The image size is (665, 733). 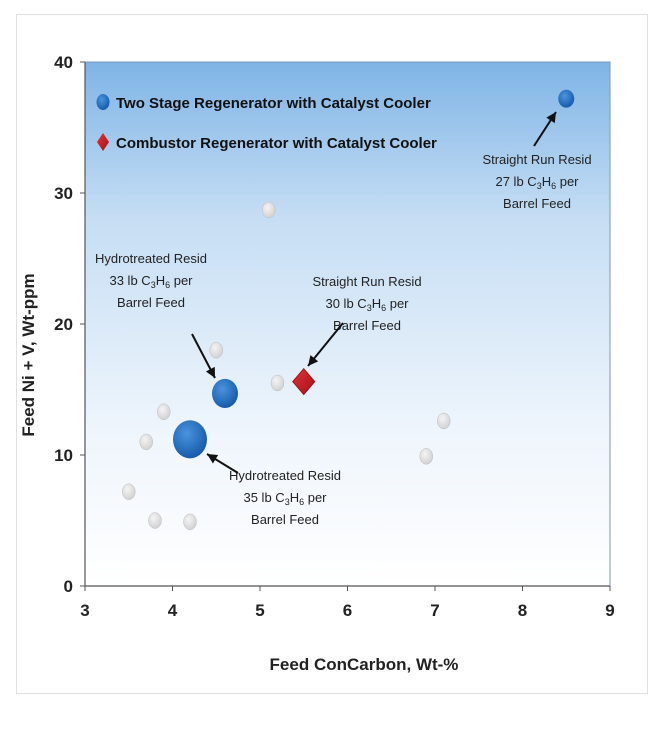 I want to click on legend-marker-diamond, so click(x=103, y=142).